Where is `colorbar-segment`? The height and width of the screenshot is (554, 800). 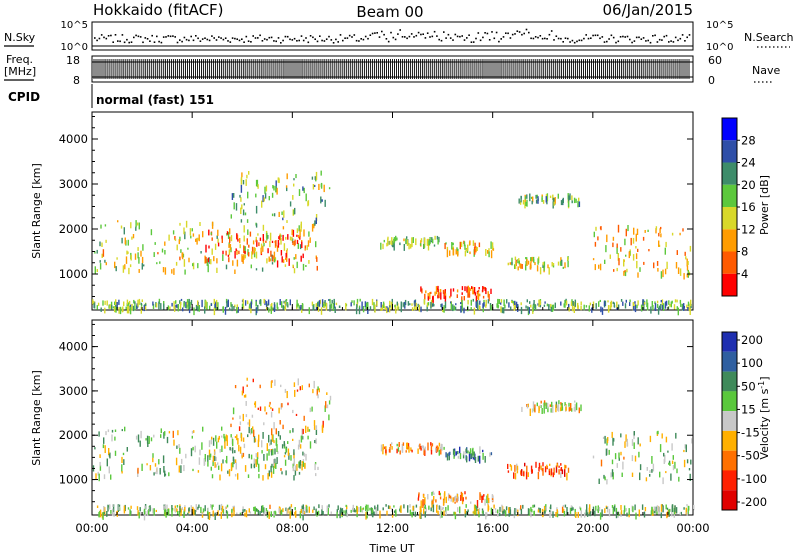 colorbar-segment is located at coordinates (729, 173).